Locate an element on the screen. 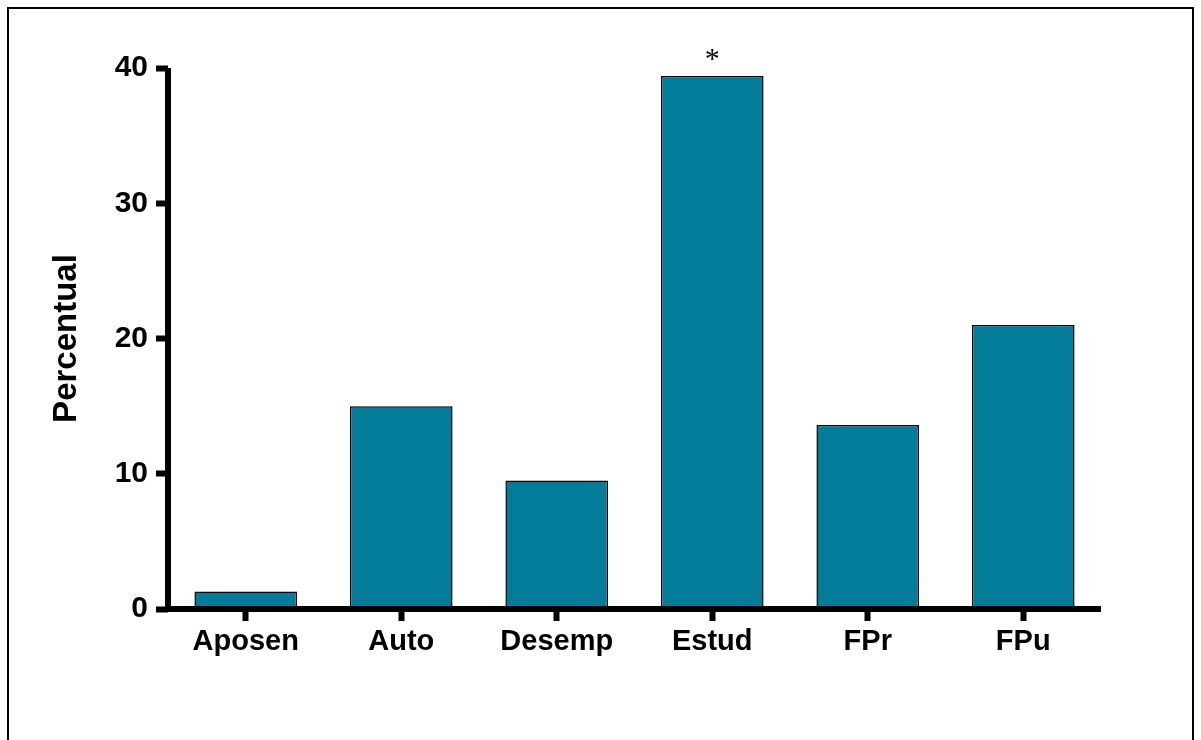 The height and width of the screenshot is (740, 1201). x-tick-label: Auto is located at coordinates (401, 640).